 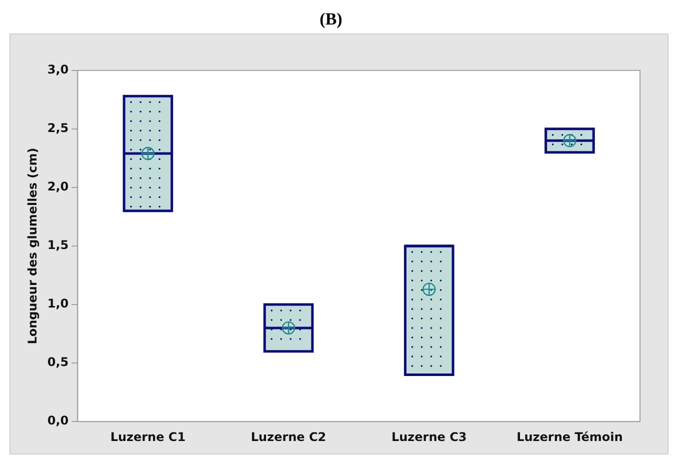 I want to click on chart-title: (B), so click(x=331, y=19).